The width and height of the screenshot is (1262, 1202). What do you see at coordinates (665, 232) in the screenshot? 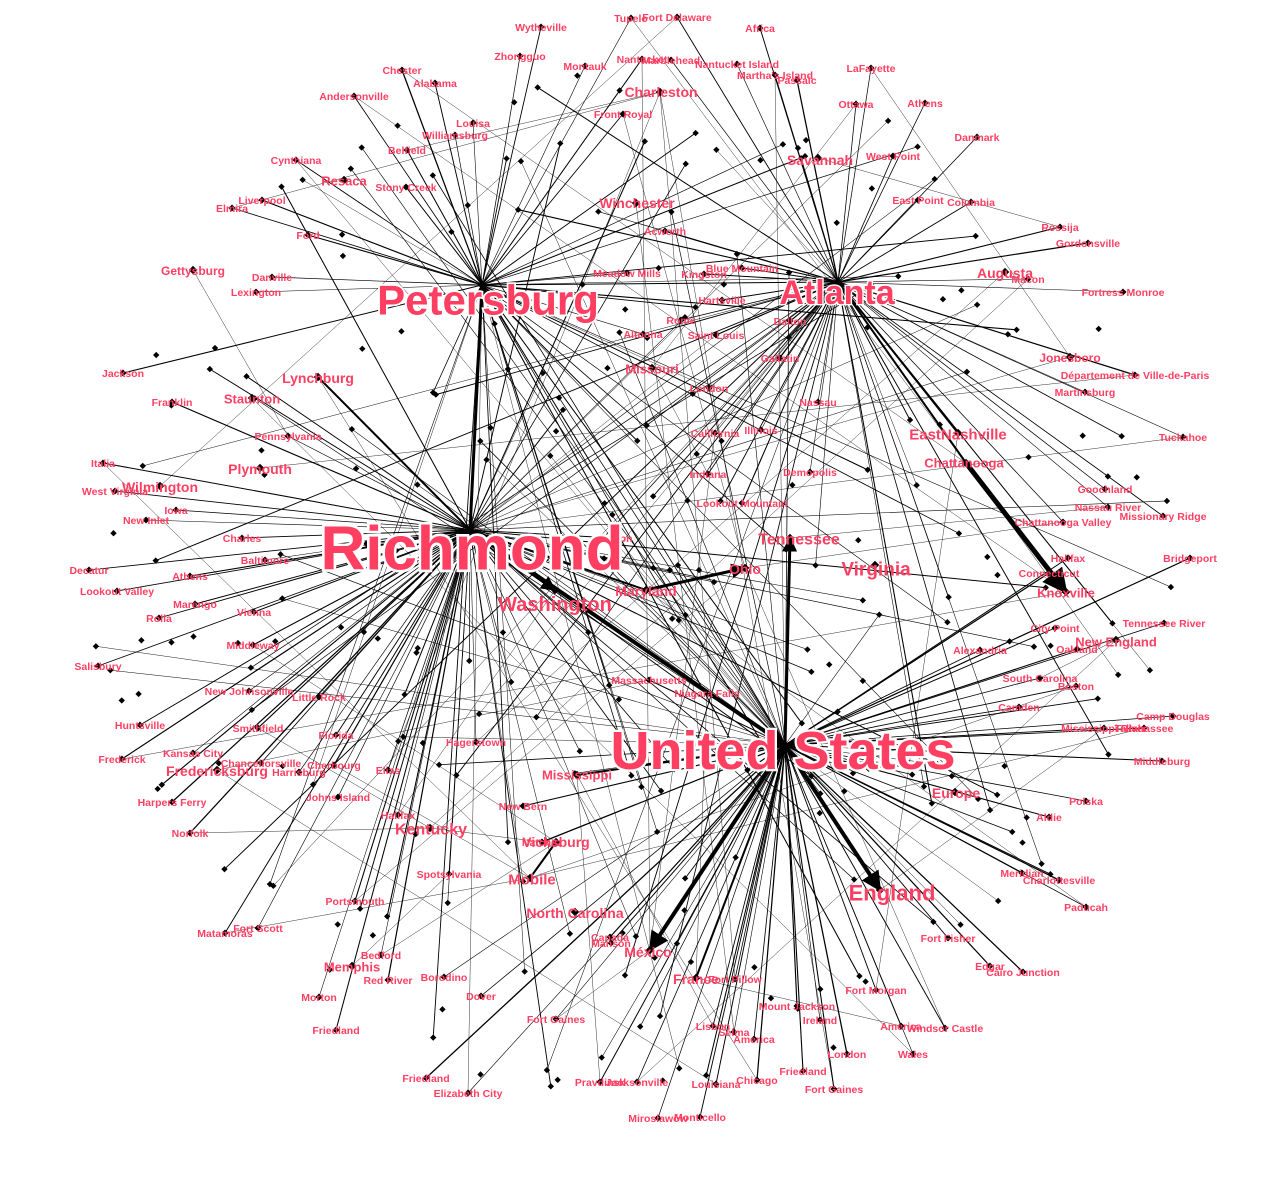
I see `place-label-acworth: Acworth` at bounding box center [665, 232].